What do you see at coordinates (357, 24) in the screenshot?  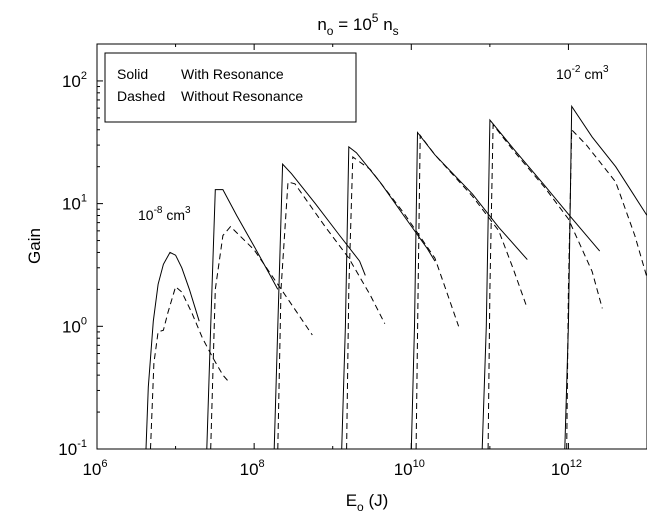 I see `chart-title: no = 105 ns` at bounding box center [357, 24].